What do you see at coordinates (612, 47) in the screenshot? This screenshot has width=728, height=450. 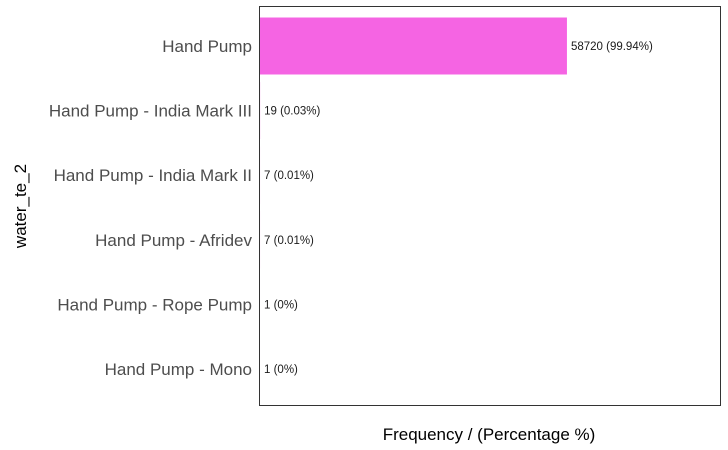 I see `data-label: 58720 (99.94%)` at bounding box center [612, 47].